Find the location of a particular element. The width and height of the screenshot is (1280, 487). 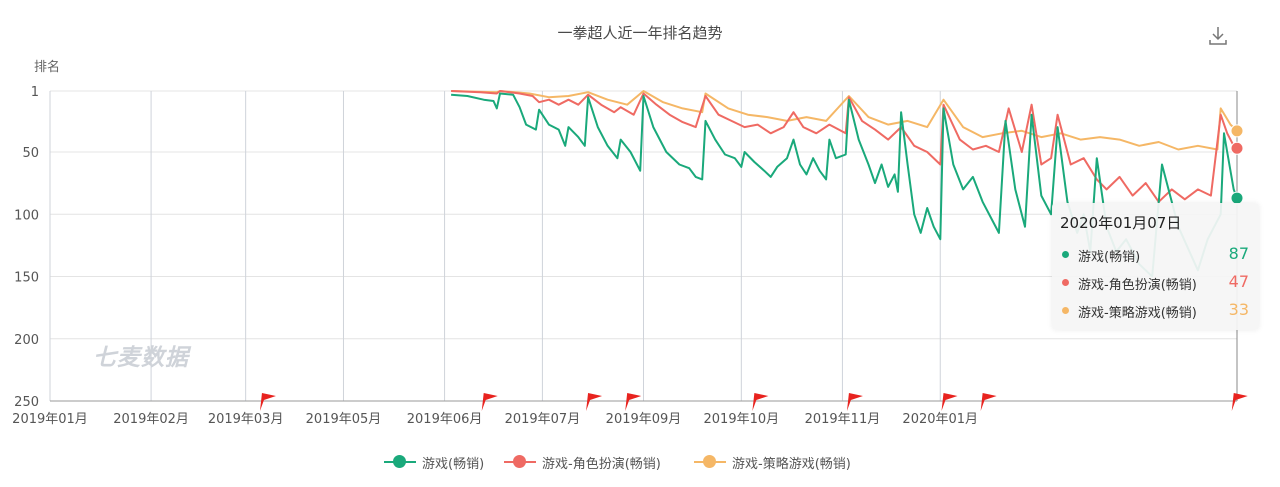

x-tick-label: 2019年07月 is located at coordinates (543, 419).